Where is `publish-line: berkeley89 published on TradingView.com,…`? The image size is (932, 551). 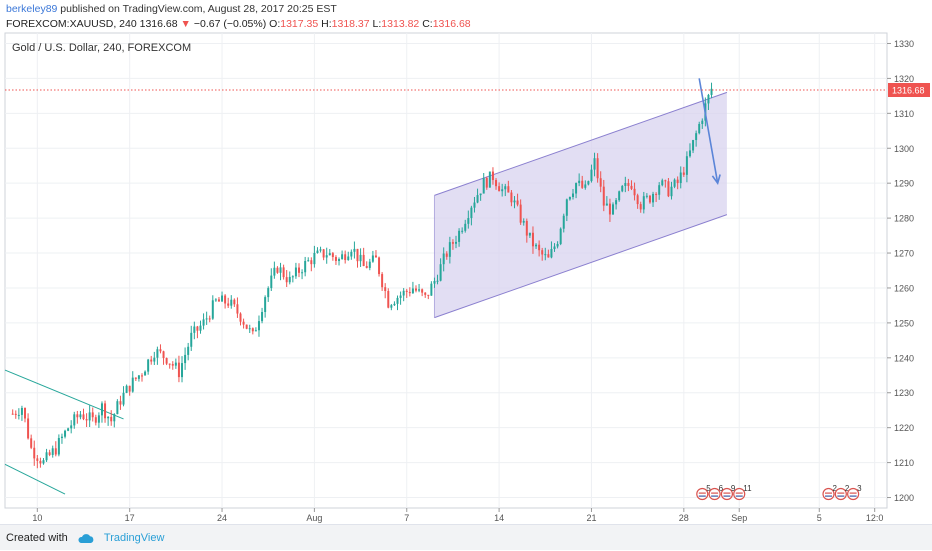 publish-line: berkeley89 published on TradingView.com,… is located at coordinates (466, 9).